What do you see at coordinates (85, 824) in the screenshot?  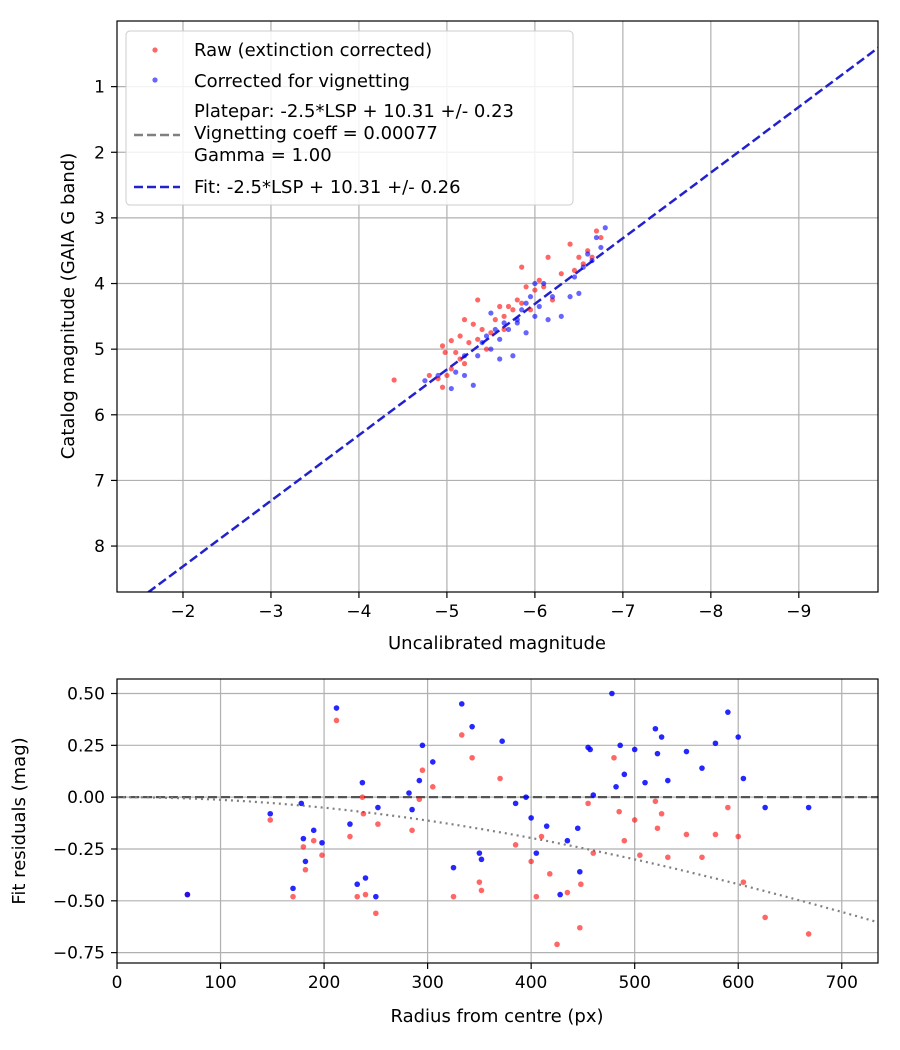 I see `bottom-y-axis: 0.50 0.25 0.00 −0.25 −0.50 −0.75` at bounding box center [85, 824].